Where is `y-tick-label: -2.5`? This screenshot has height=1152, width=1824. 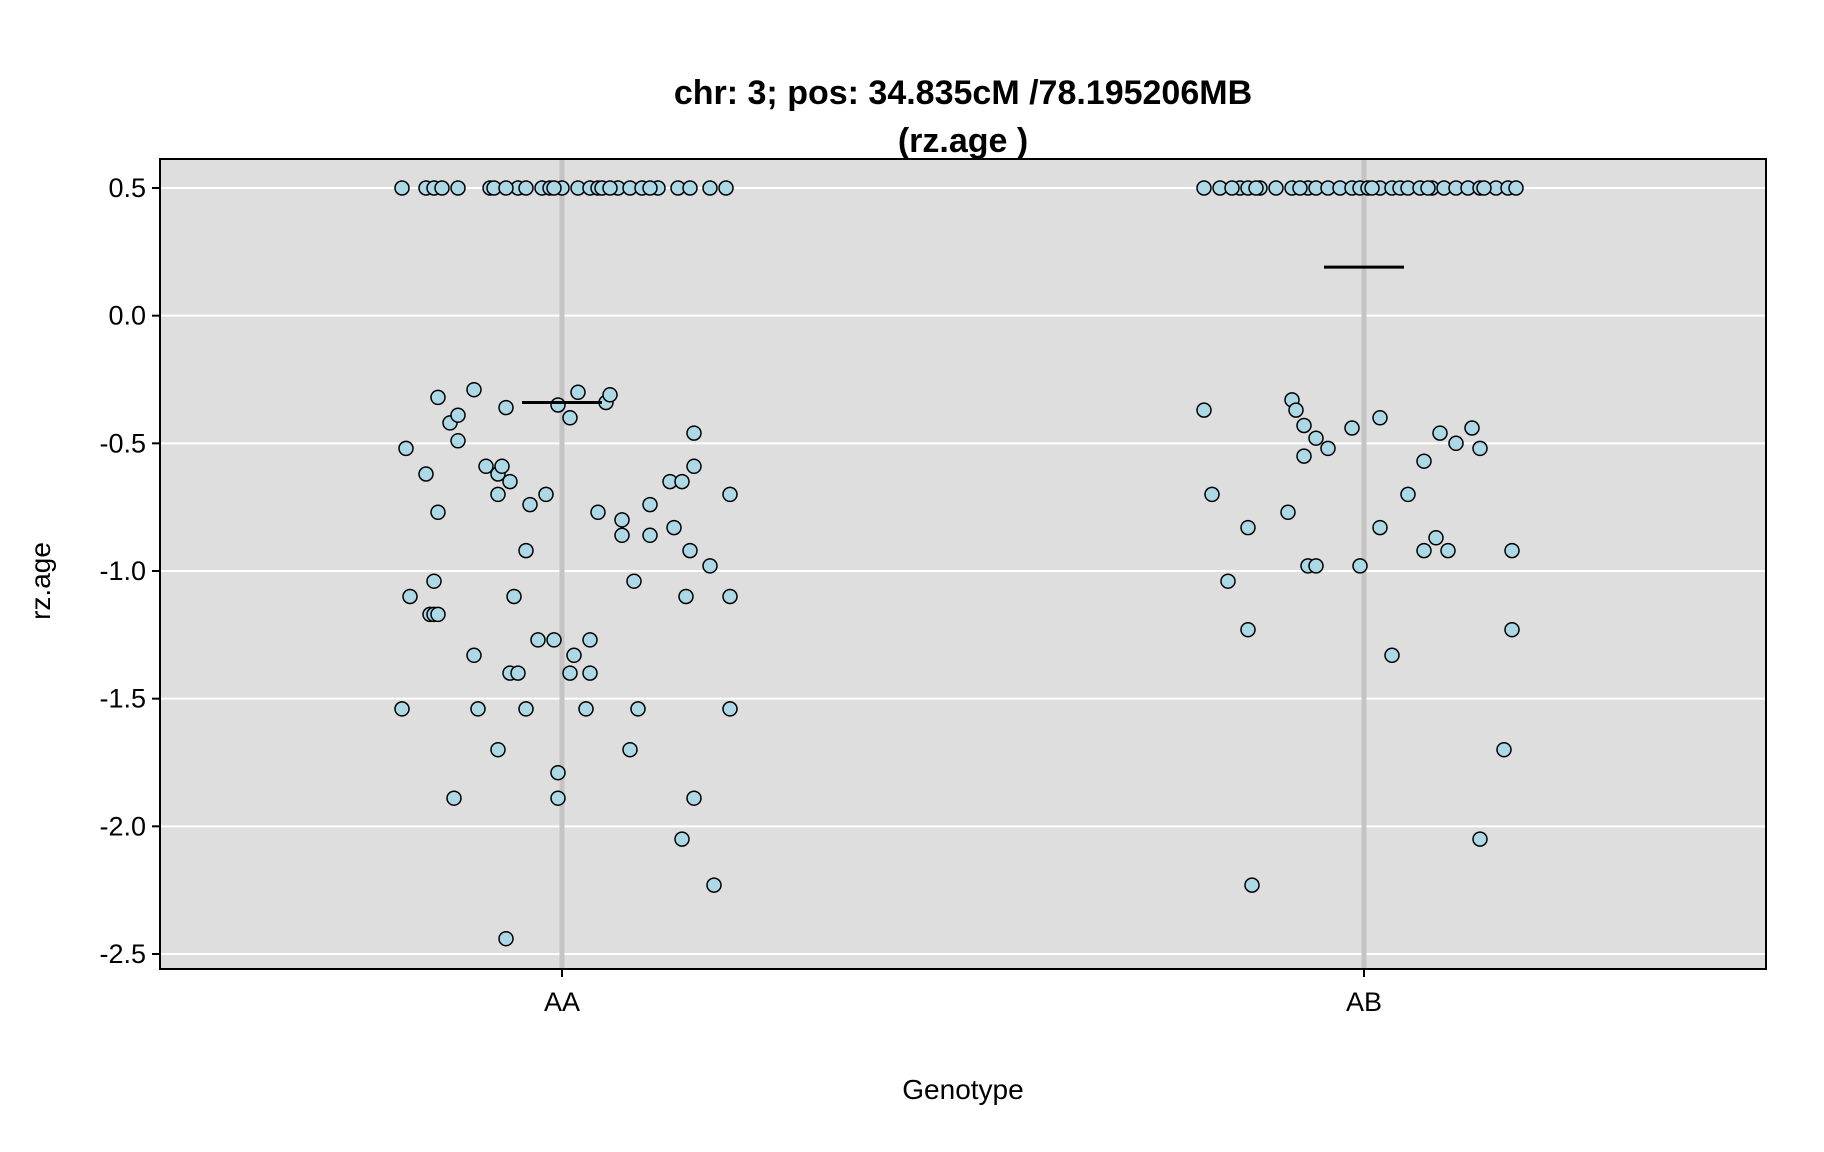 y-tick-label: -2.5 is located at coordinates (122, 954).